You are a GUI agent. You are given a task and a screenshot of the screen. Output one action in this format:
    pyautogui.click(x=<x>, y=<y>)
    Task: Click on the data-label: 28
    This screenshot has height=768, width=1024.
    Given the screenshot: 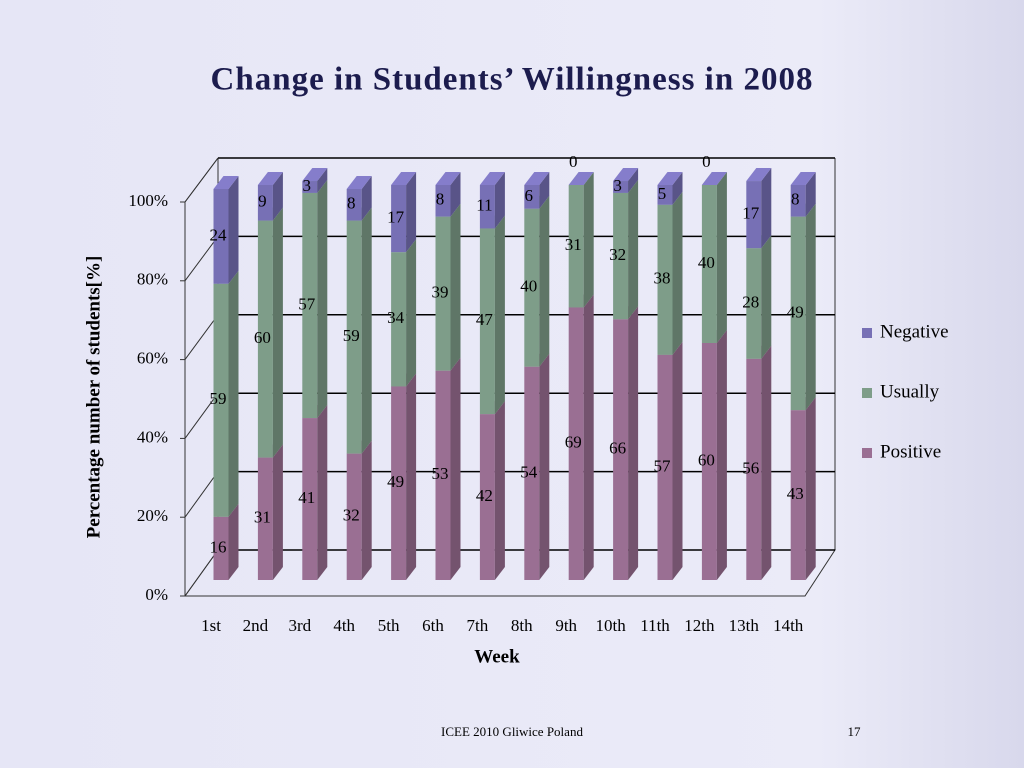 What is the action you would take?
    pyautogui.click(x=750, y=301)
    